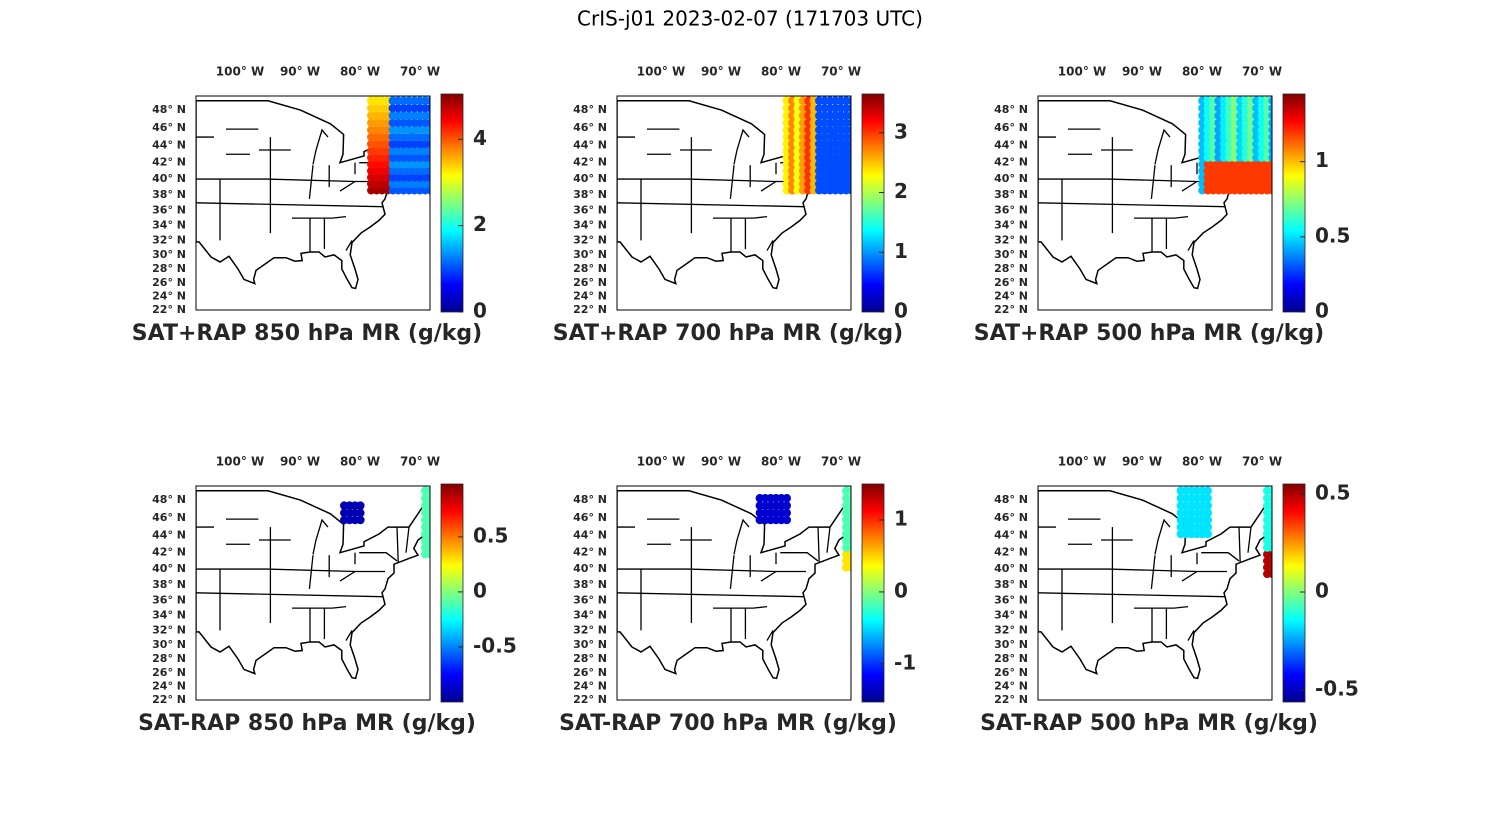 Image resolution: width=1500 pixels, height=825 pixels. Describe the element at coordinates (901, 251) in the screenshot. I see `colorbar-tick-label: 1` at that location.